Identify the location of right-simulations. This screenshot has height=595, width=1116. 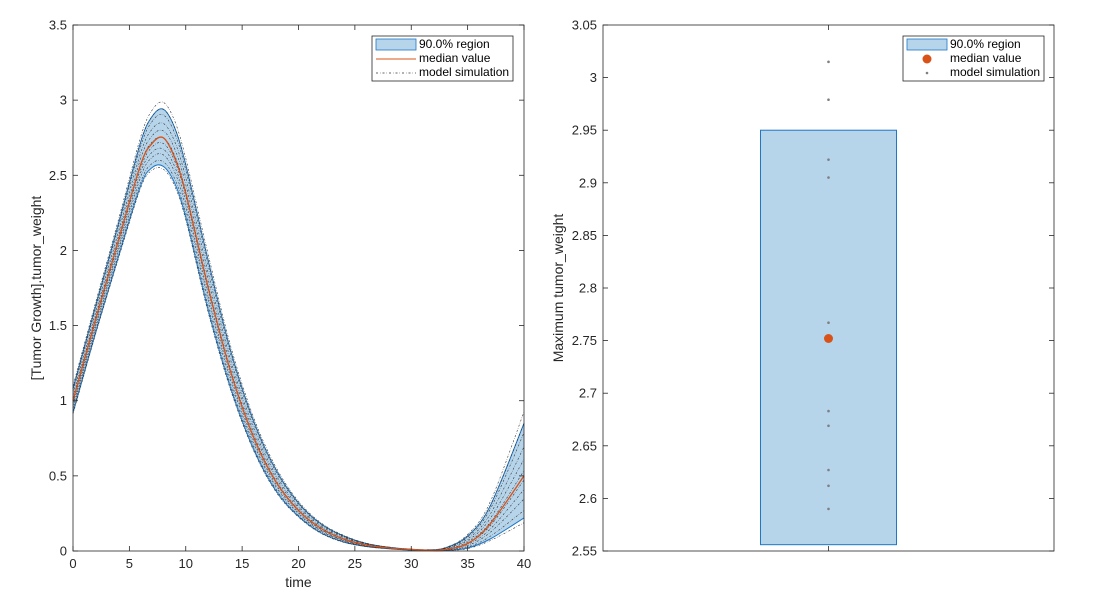
(828, 285).